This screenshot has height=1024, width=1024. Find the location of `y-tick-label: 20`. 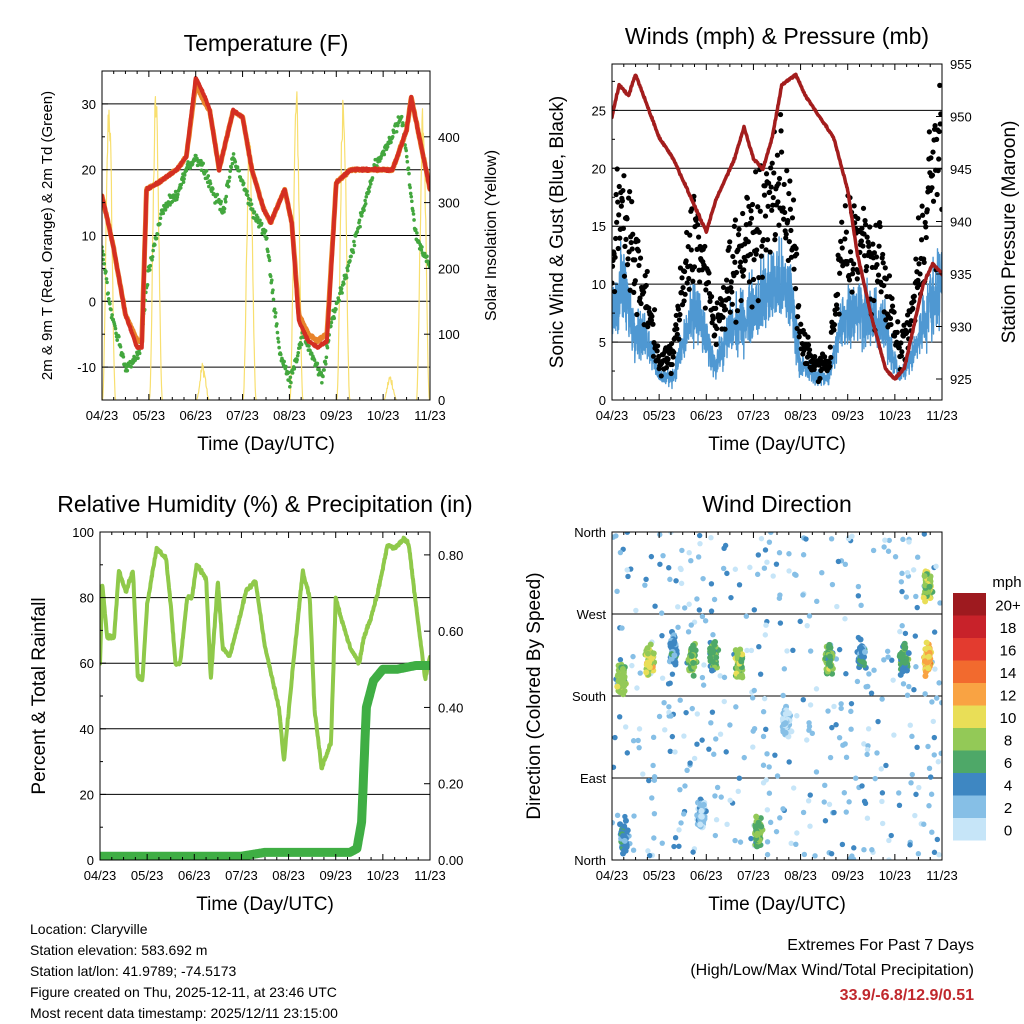

y-tick-label: 20 is located at coordinates (89, 170).